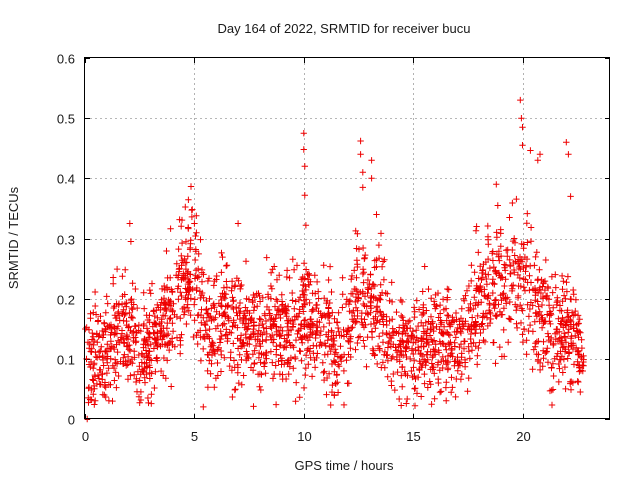 The height and width of the screenshot is (480, 640). Describe the element at coordinates (66, 59) in the screenshot. I see `y-tick-label: 0.6` at that location.